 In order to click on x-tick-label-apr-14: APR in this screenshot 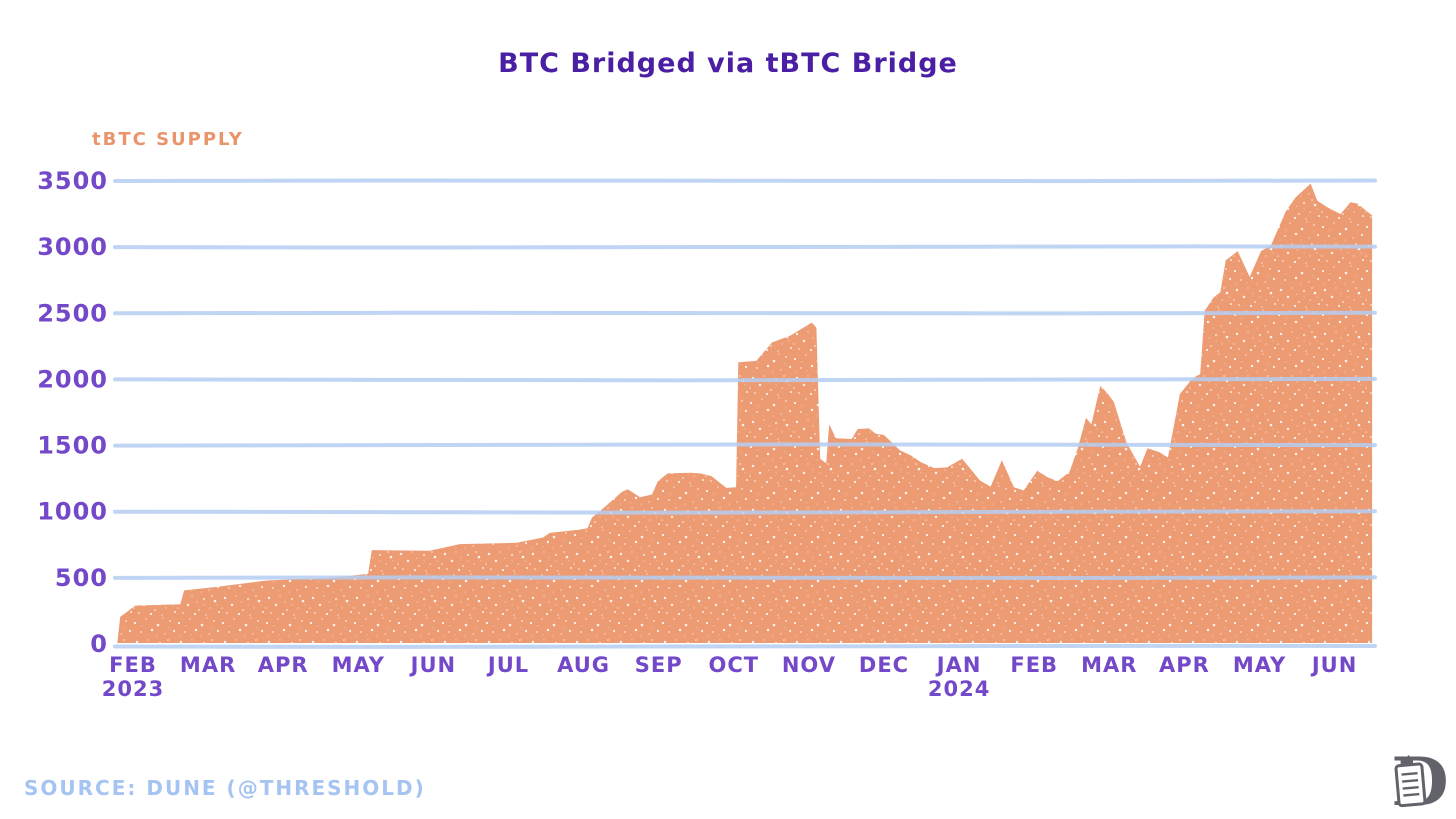, I will do `click(1184, 665)`.